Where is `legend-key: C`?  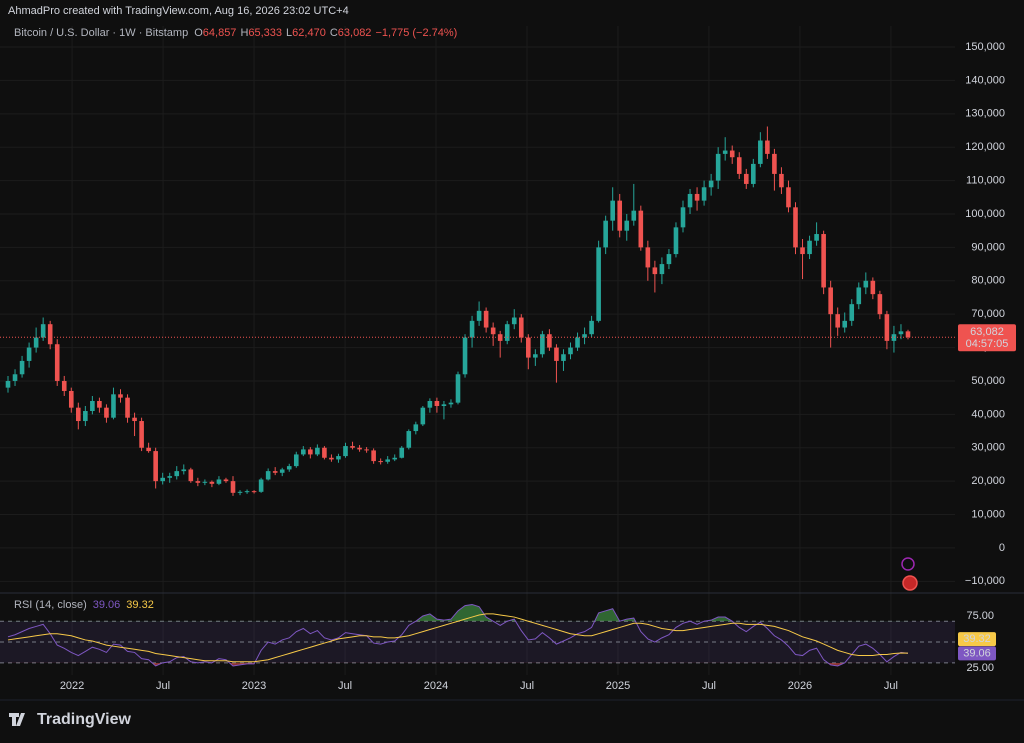 legend-key: C is located at coordinates (334, 33).